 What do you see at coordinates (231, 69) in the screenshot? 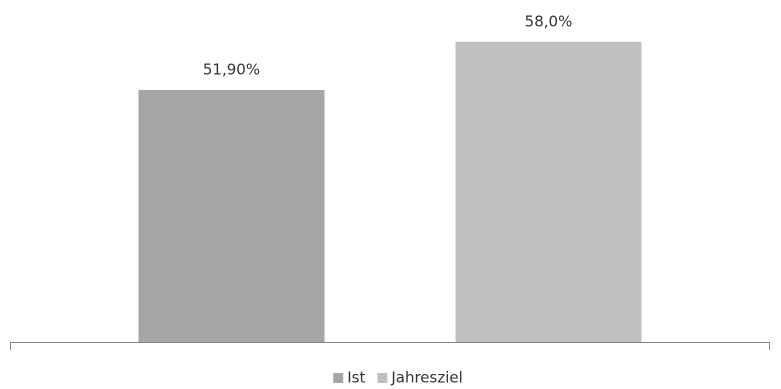
I see `data-label: 51,90%` at bounding box center [231, 69].